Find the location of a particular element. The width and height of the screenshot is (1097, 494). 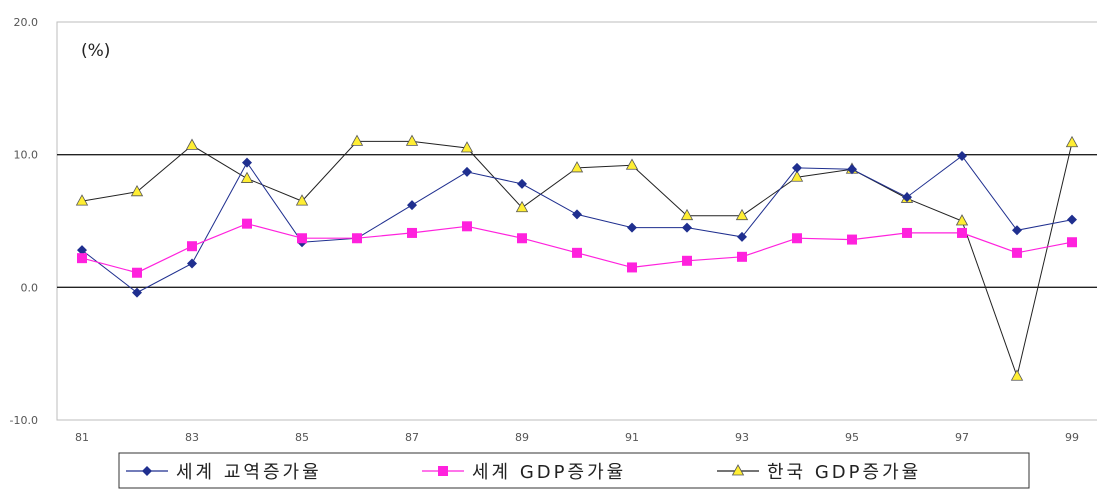

y-tick-label: 10.0 is located at coordinates (26, 155).